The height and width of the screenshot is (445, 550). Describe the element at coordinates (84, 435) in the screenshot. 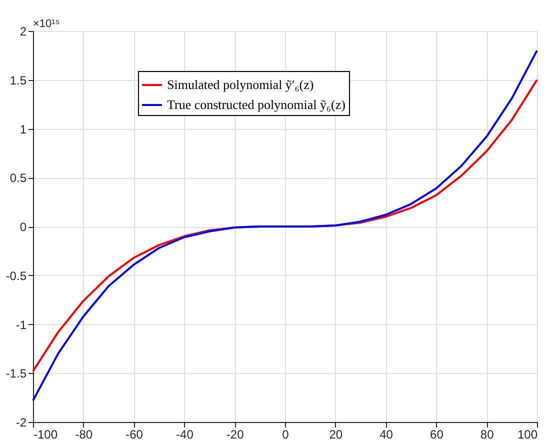

I see `x-tick-label: -80` at that location.